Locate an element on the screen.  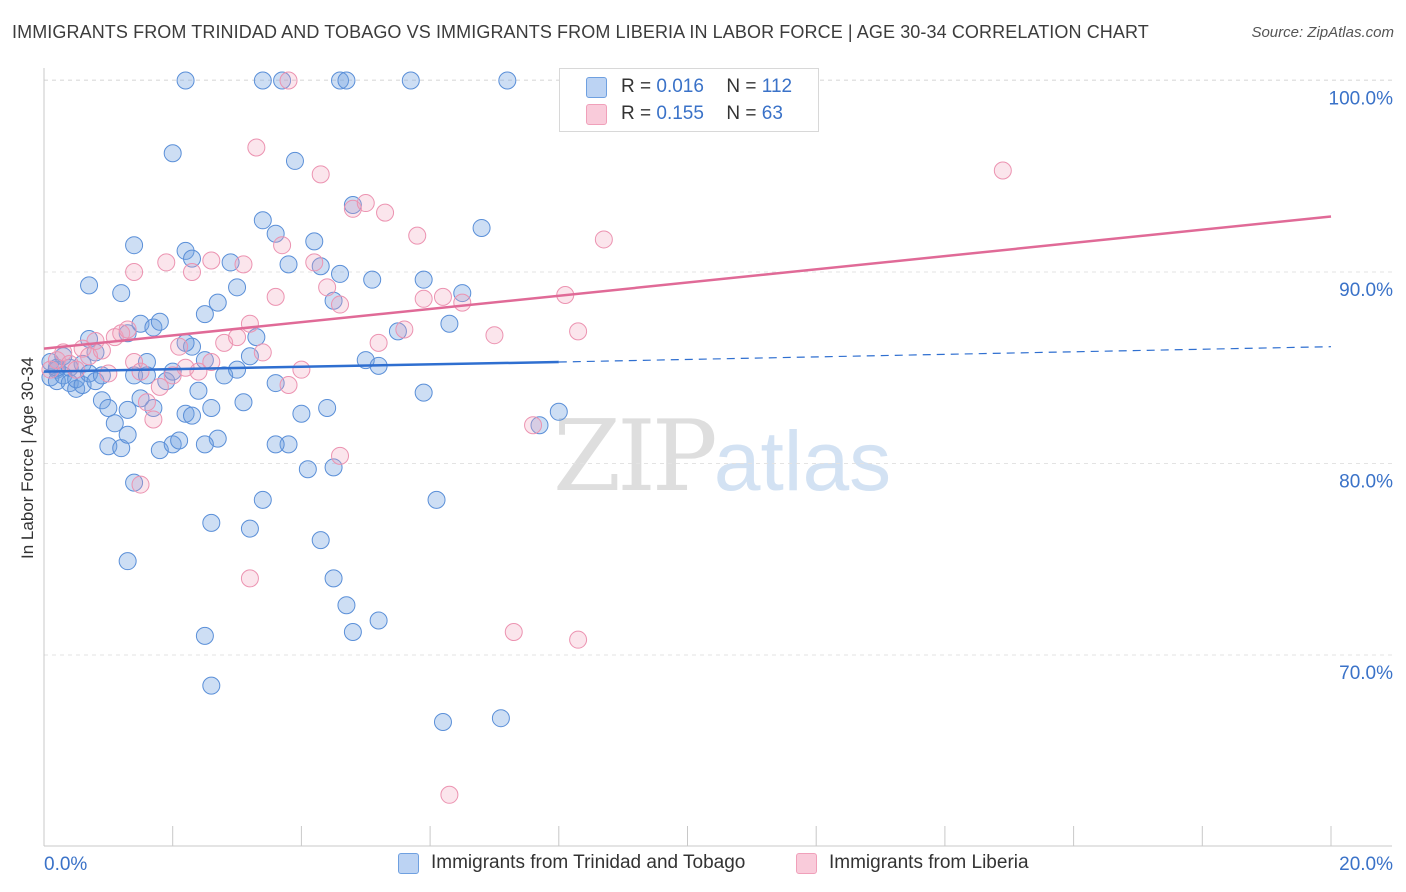
bottom-legend-trinidad: Immigrants from Trinidad and Tobago is located at coordinates (571, 863).